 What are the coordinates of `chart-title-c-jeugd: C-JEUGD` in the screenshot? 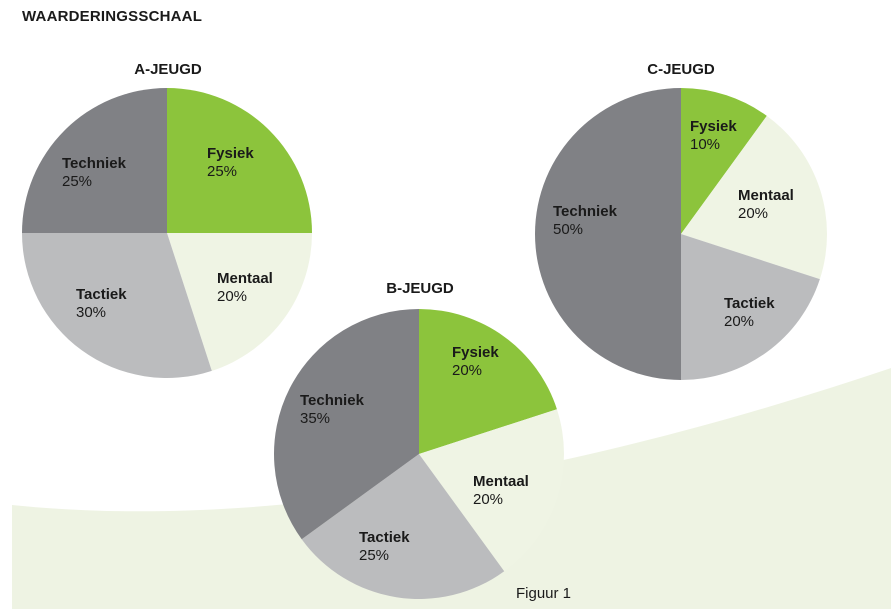 It's located at (681, 69).